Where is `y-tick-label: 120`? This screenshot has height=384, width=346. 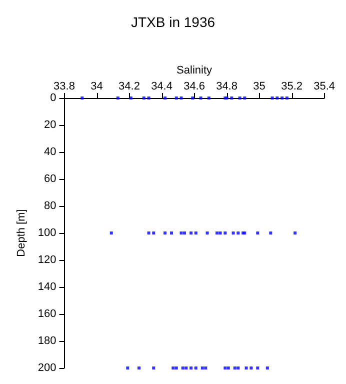
y-tick-label: 120 is located at coordinates (47, 260).